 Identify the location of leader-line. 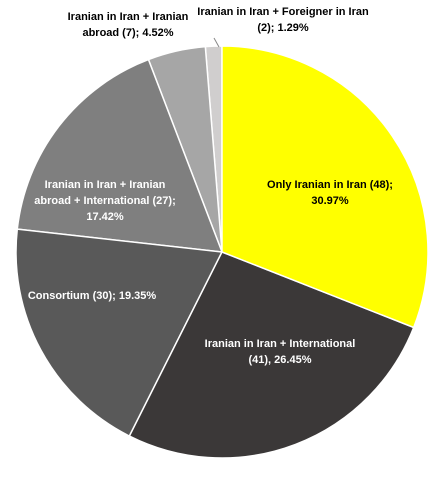
(216, 42).